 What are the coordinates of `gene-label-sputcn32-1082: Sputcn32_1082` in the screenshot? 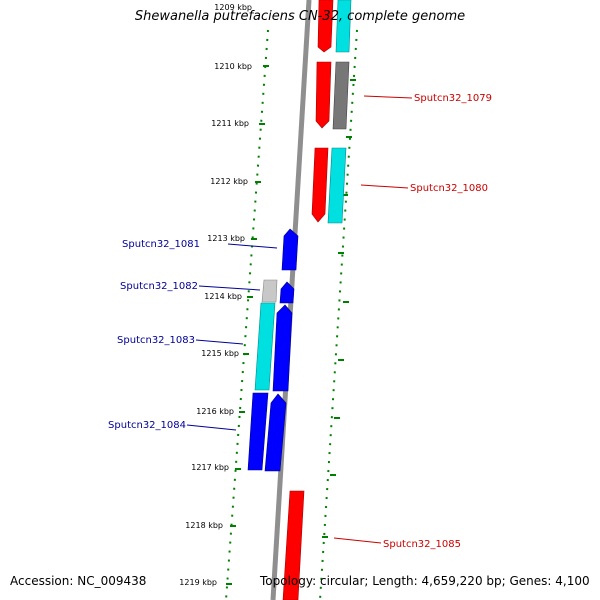 It's located at (159, 286).